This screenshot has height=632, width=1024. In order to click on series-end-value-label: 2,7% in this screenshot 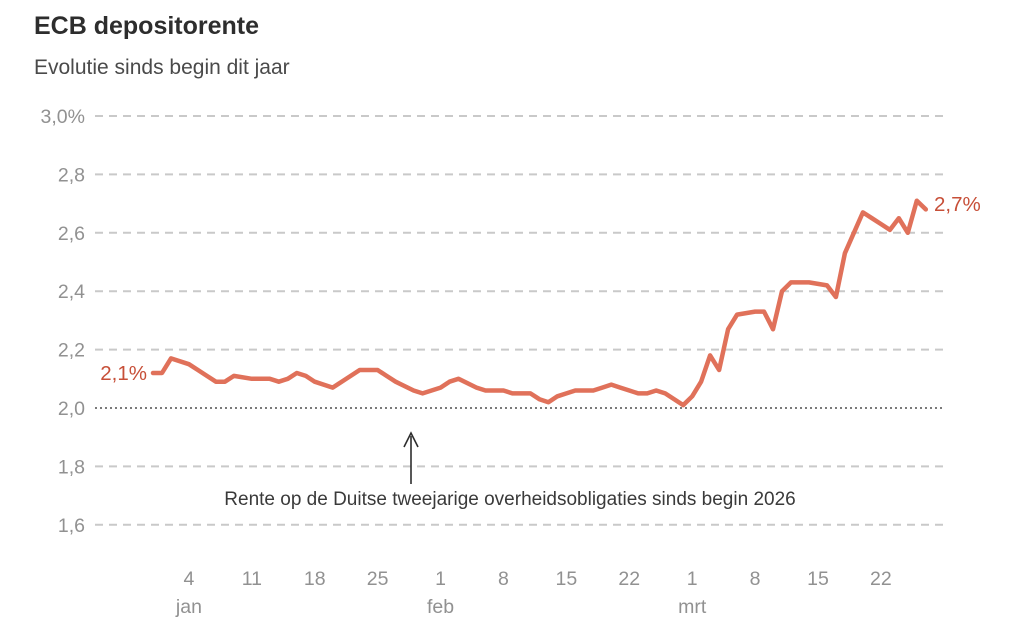, I will do `click(957, 204)`.